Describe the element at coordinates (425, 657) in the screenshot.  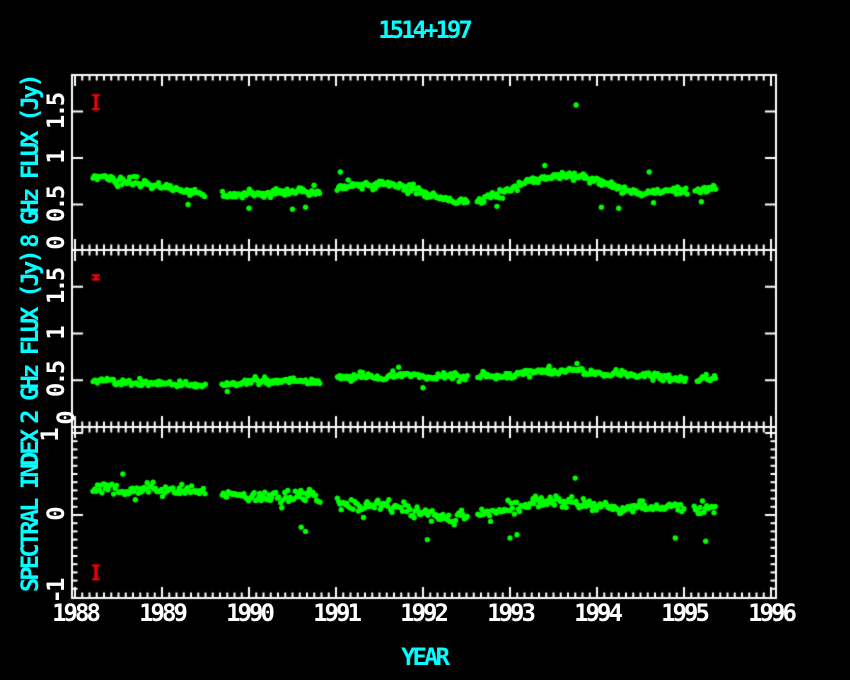
I see `x-axis-label: YEAR` at that location.